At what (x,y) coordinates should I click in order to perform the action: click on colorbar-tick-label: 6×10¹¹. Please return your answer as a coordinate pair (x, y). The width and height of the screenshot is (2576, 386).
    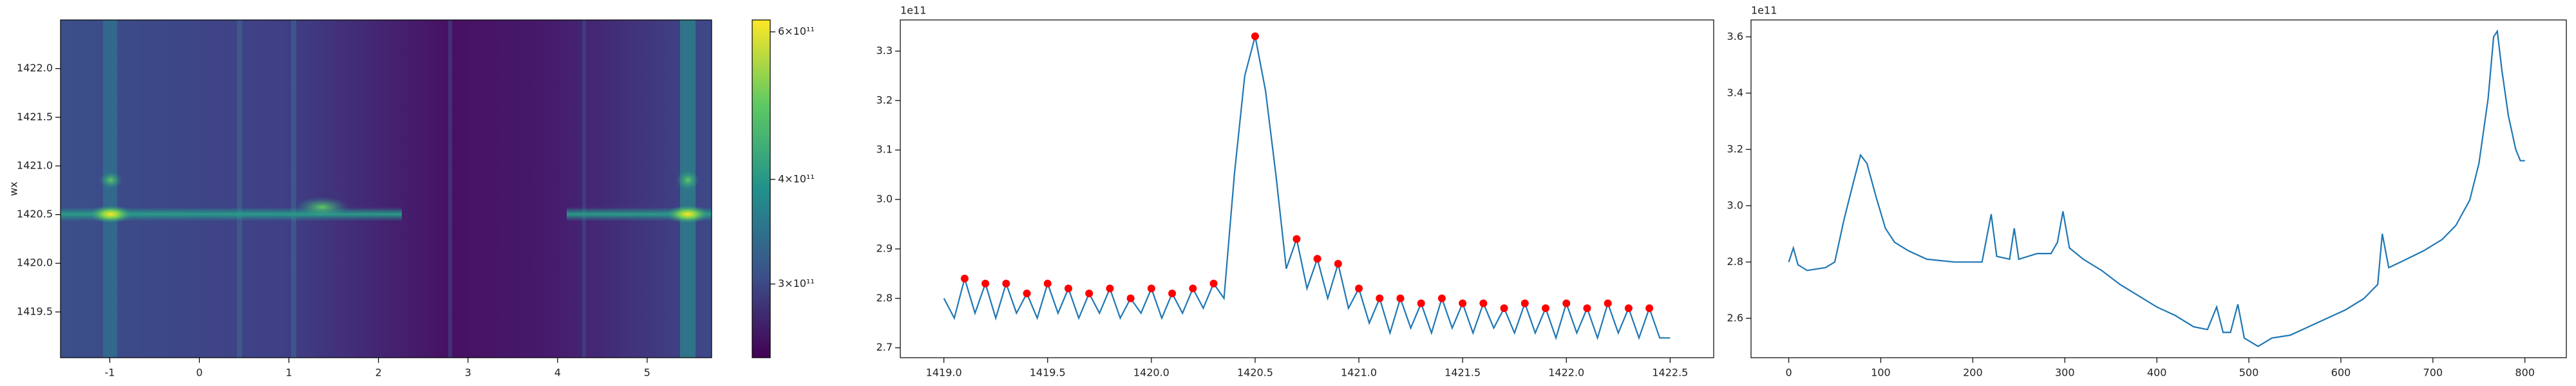
    Looking at the image, I should click on (796, 31).